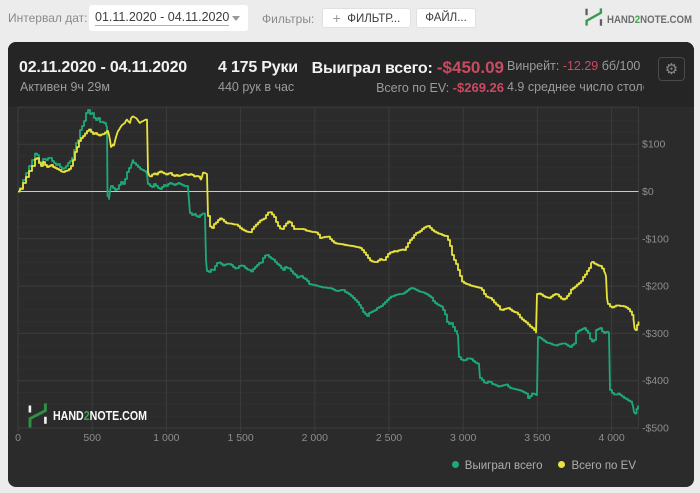  What do you see at coordinates (654, 145) in the screenshot?
I see `svg-text: $100` at bounding box center [654, 145].